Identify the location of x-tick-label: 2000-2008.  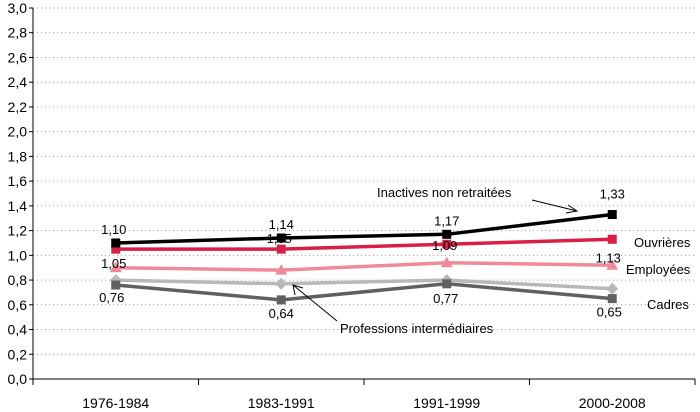
(612, 403).